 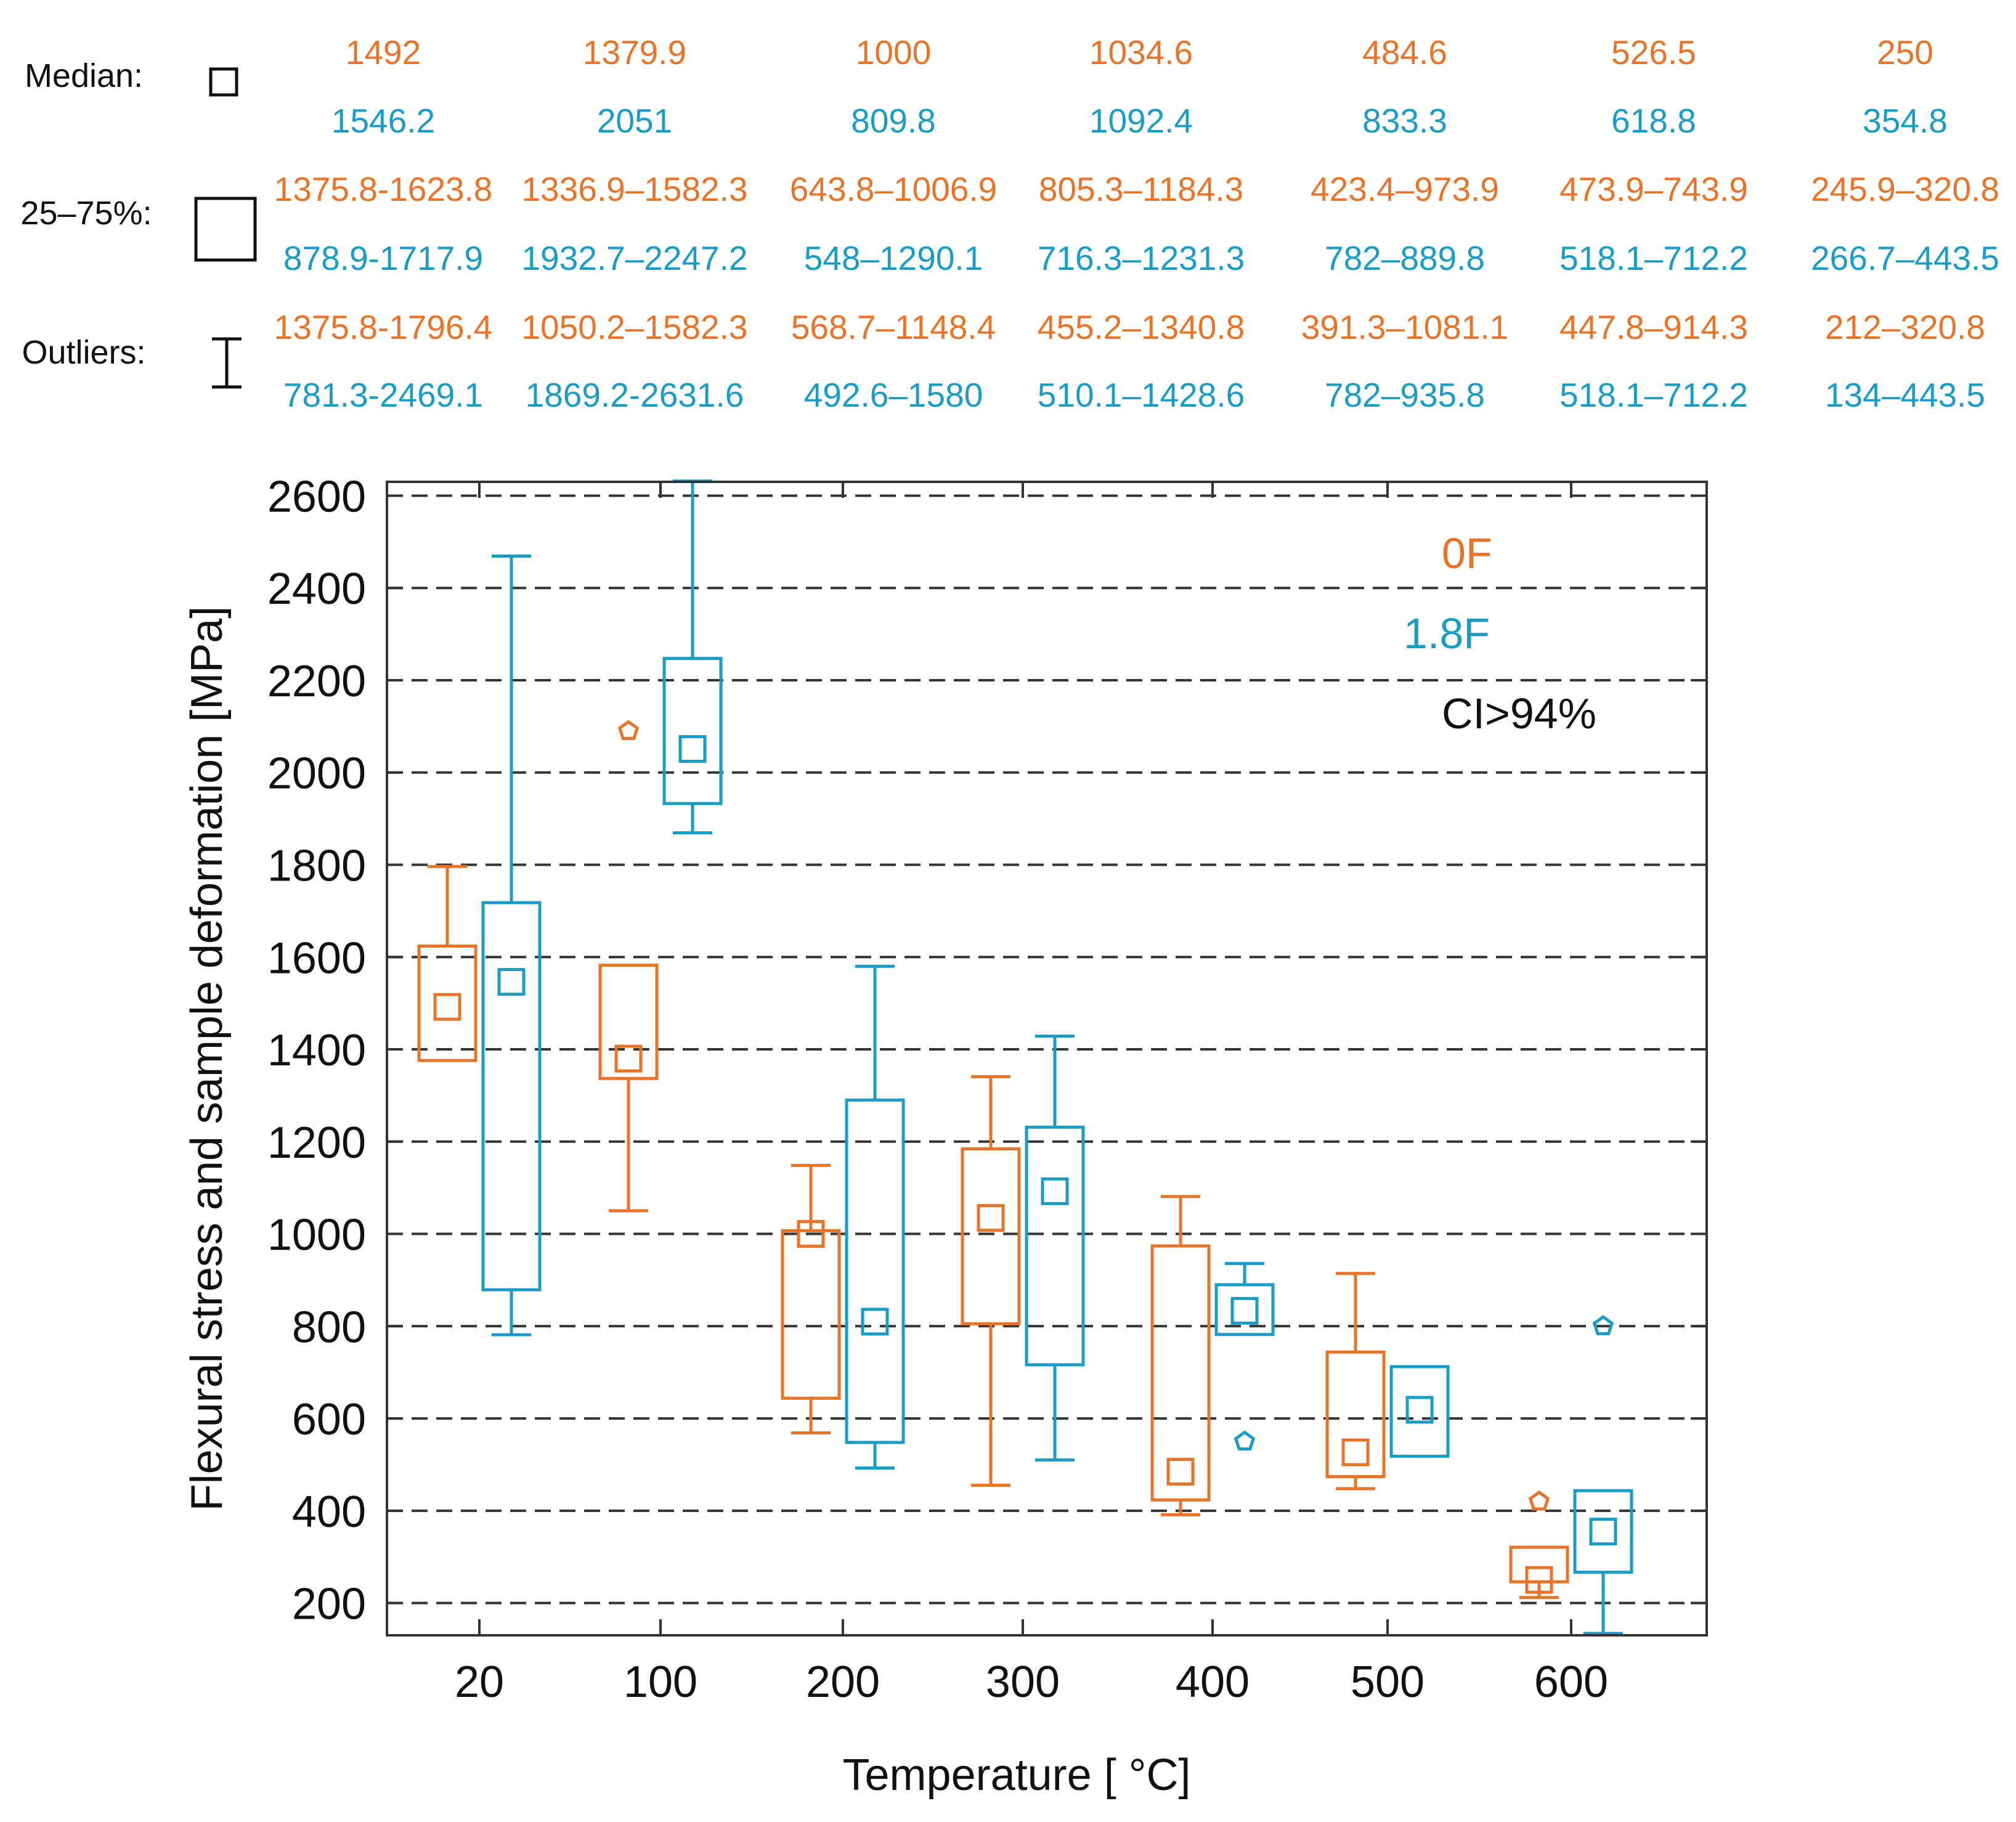 What do you see at coordinates (1141, 258) in the screenshot?
I see `table-value-1-8f: 716.3–1231.3` at bounding box center [1141, 258].